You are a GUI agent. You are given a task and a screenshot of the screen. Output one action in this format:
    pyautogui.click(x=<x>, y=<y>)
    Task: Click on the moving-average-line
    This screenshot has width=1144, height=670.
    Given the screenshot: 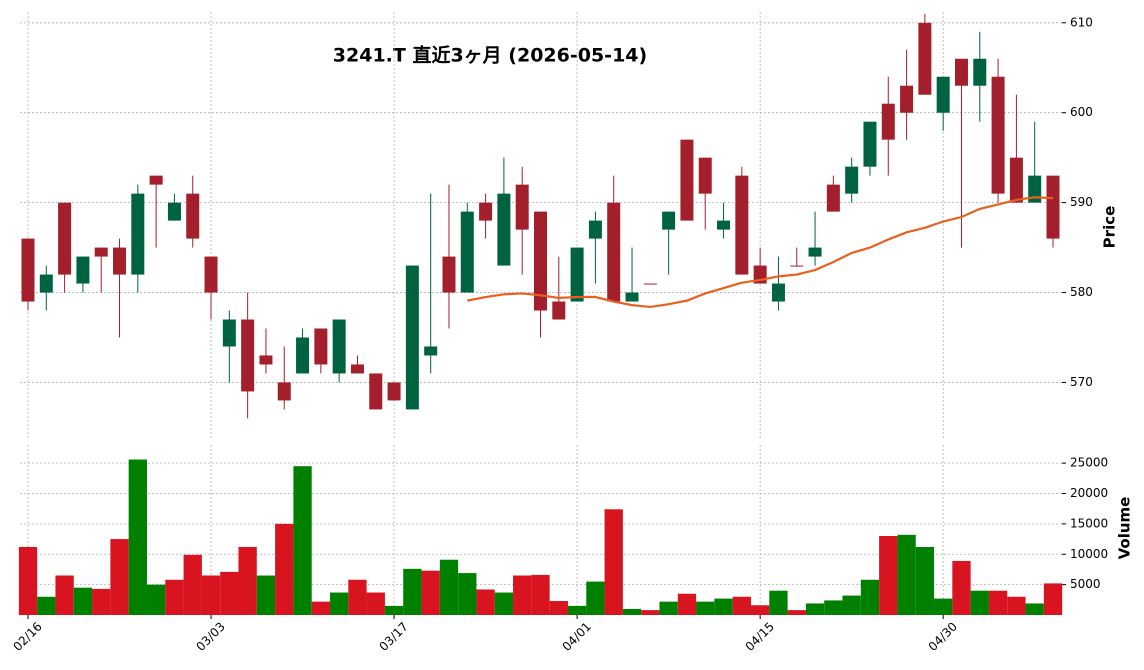 What is the action you would take?
    pyautogui.click(x=760, y=252)
    